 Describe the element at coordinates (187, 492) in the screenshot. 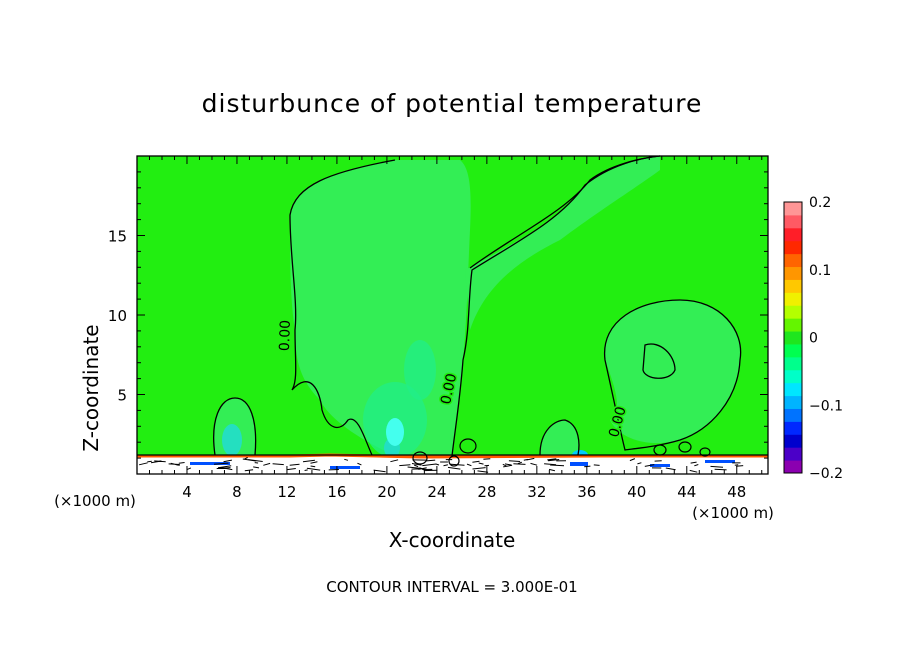

I see `x-tick-label: 4` at that location.